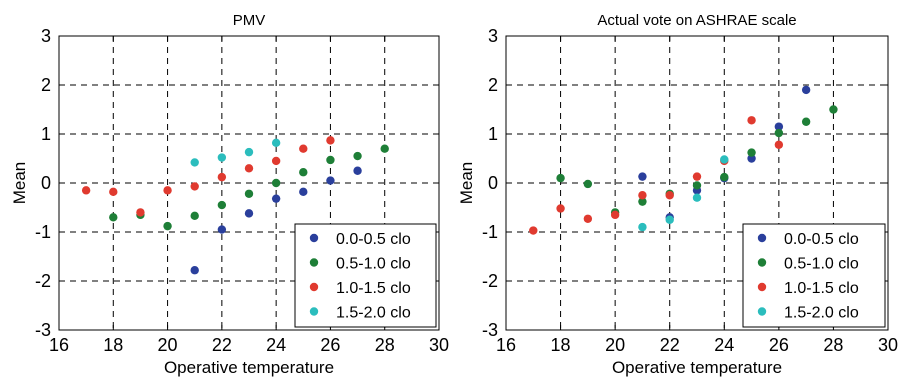  What do you see at coordinates (493, 36) in the screenshot?
I see `y-tick-label: 3` at bounding box center [493, 36].